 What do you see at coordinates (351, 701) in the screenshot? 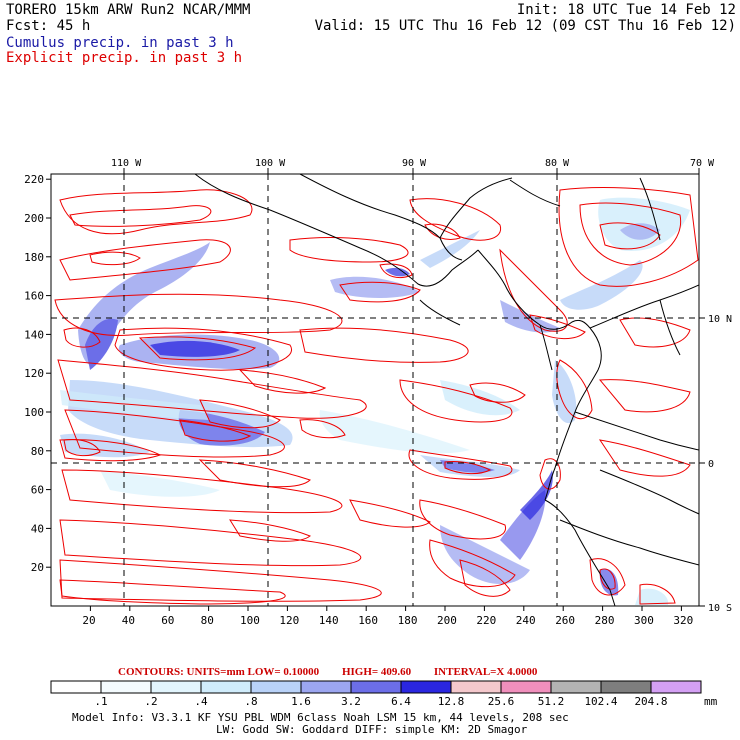
I see `legend-value-label: 3.2` at bounding box center [351, 701].